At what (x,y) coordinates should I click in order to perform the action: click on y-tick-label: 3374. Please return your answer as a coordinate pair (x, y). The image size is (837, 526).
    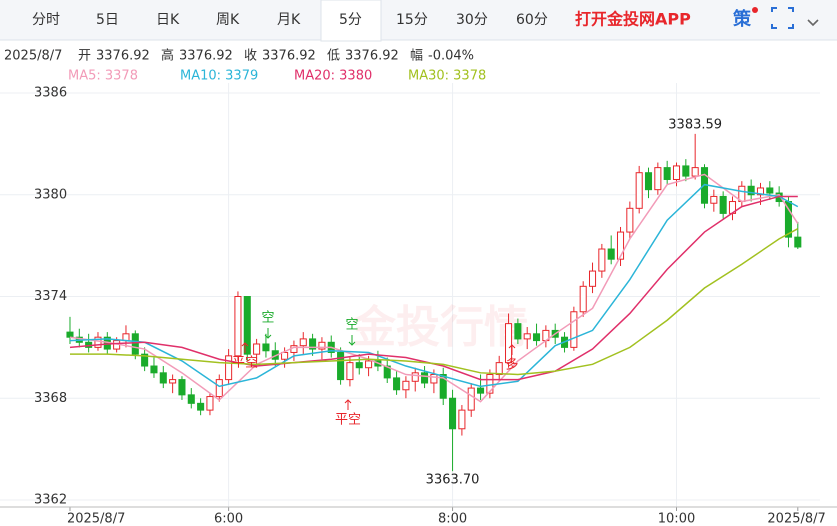
    Looking at the image, I should click on (50, 296).